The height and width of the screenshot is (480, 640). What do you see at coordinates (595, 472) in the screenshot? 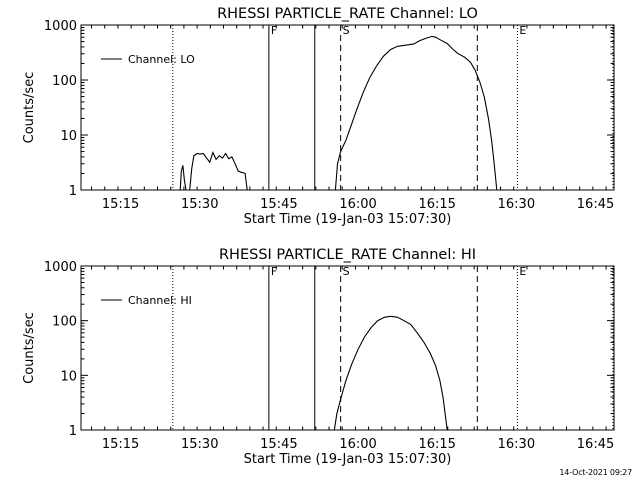
I see `footer-timestamp: 14-Oct-2021 09:27` at bounding box center [595, 472].